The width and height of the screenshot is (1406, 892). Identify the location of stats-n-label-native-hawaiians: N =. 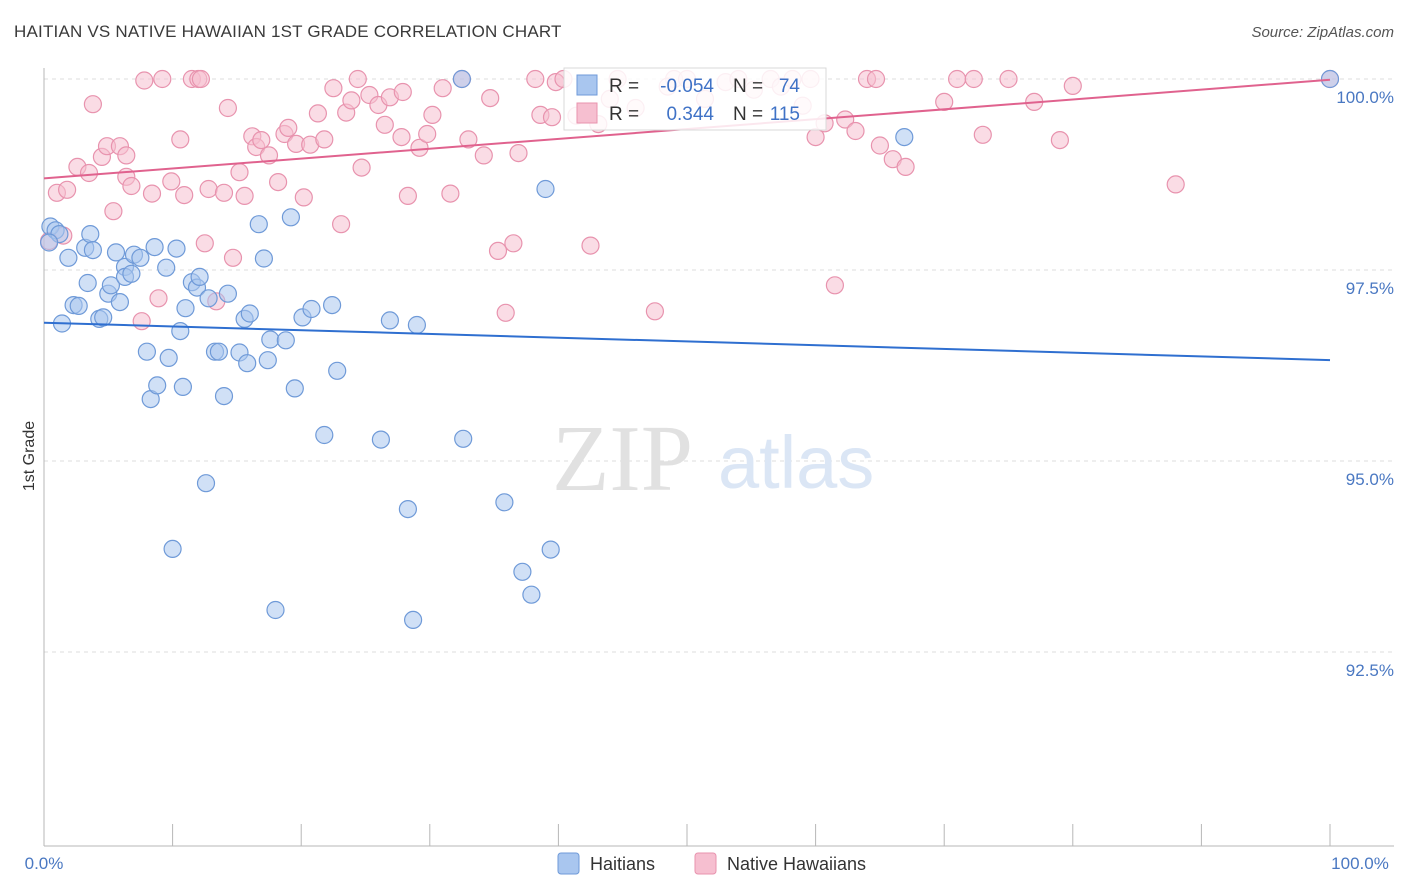
(748, 114).